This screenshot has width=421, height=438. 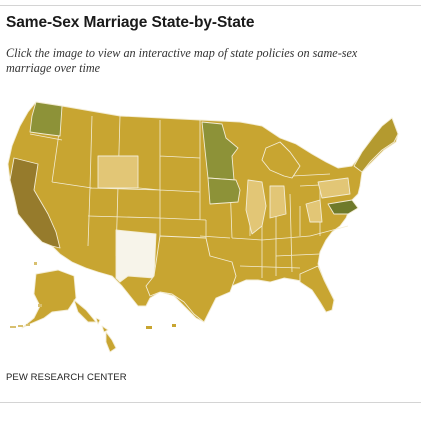 What do you see at coordinates (191, 279) in the screenshot?
I see `state-texas` at bounding box center [191, 279].